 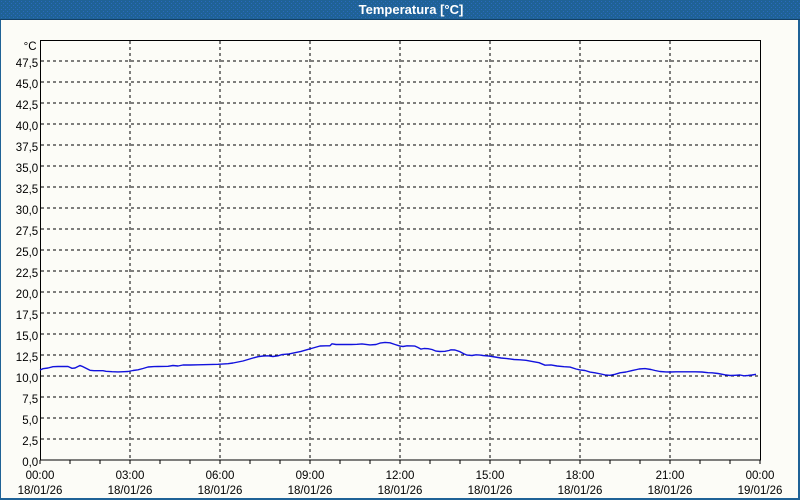 I want to click on svg-text: 2,5, so click(x=30, y=442).